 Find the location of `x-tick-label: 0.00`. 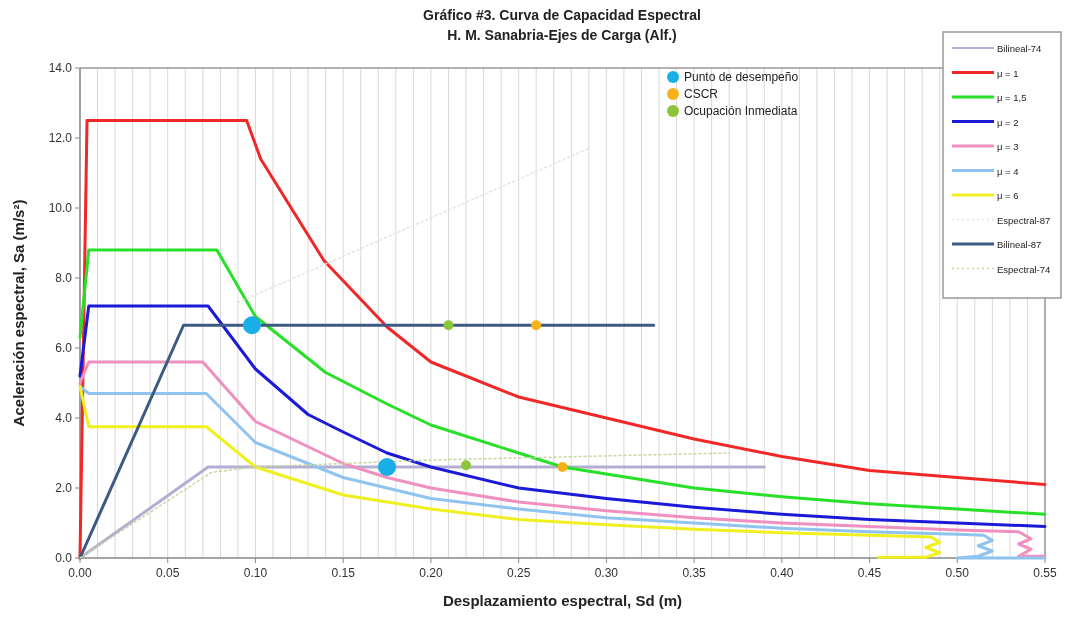

x-tick-label: 0.00 is located at coordinates (80, 573).